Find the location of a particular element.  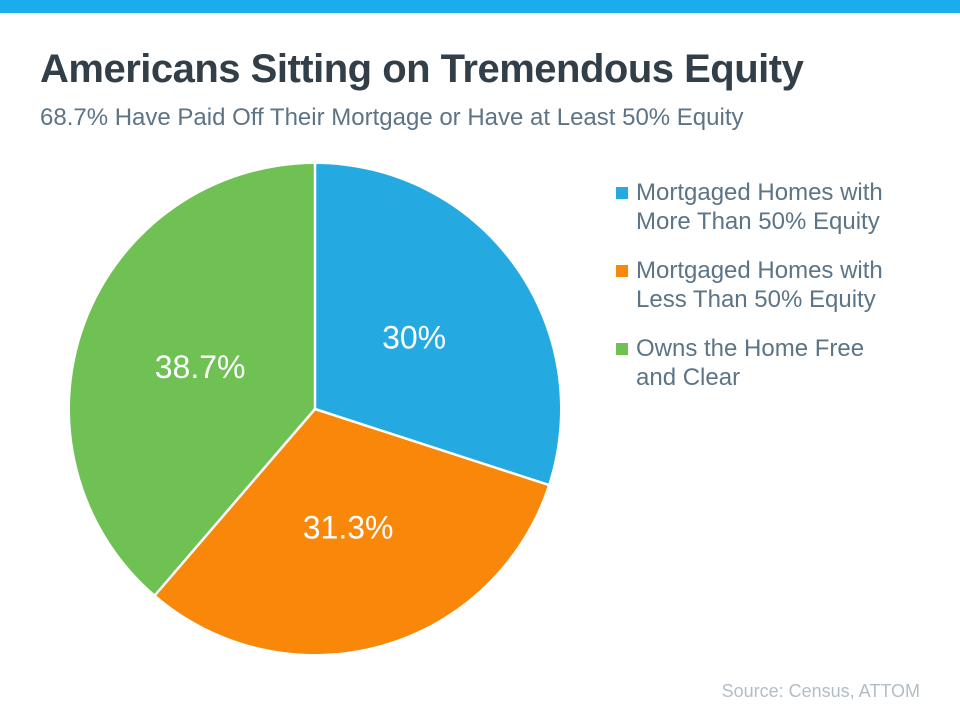

pie-slice-label: 31.3% is located at coordinates (348, 528).